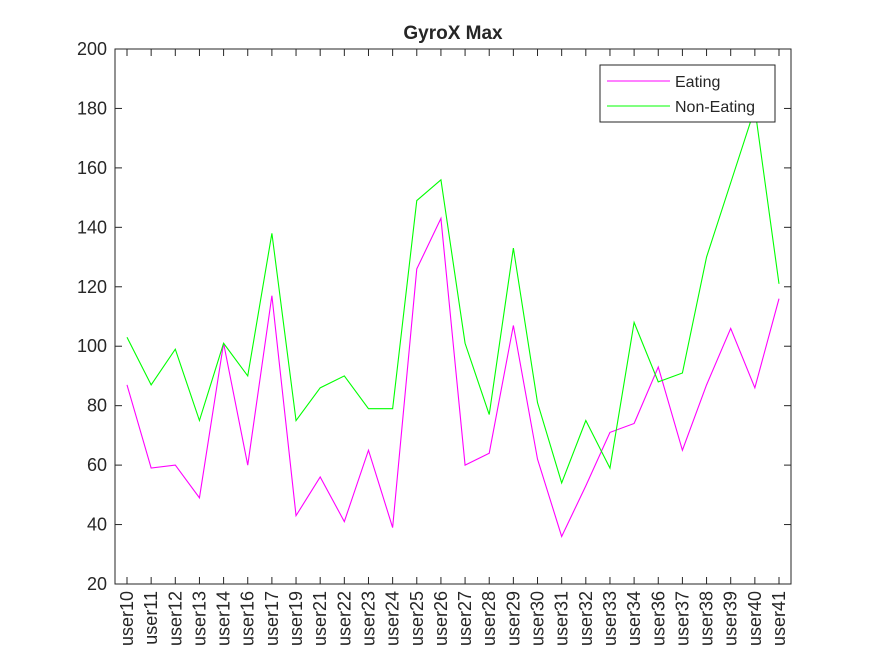 This screenshot has width=875, height=661. Describe the element at coordinates (441, 618) in the screenshot. I see `x-tick-label: user26` at that location.